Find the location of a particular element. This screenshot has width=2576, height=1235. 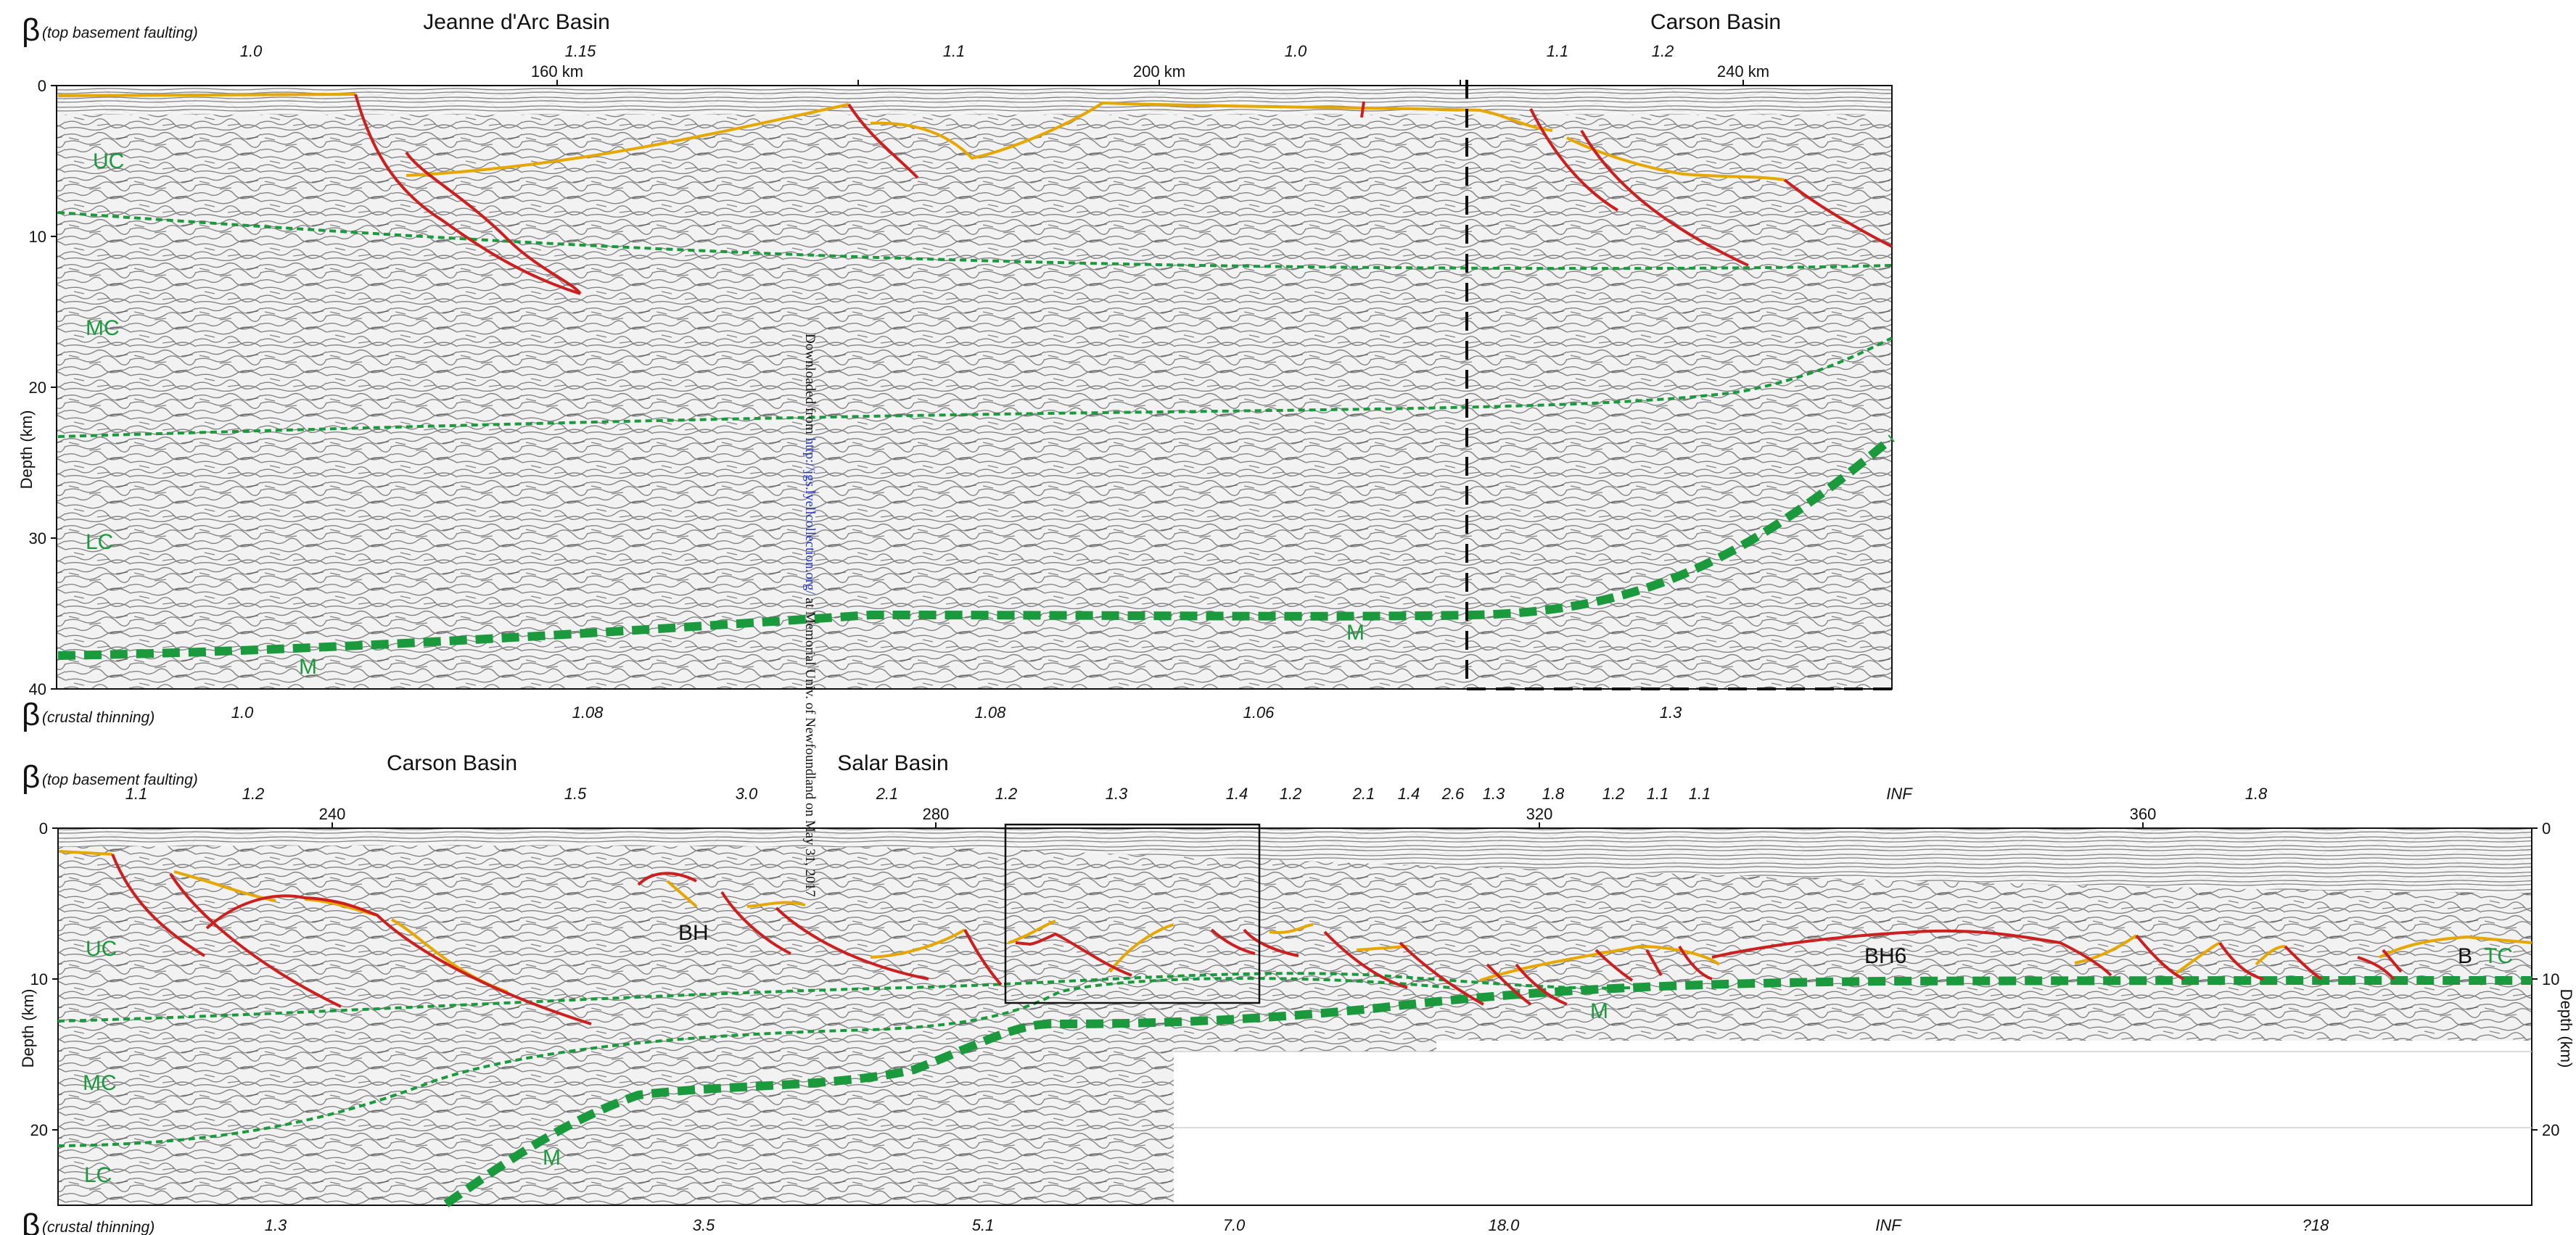

depth-tick-label-right: 20 is located at coordinates (2550, 1130).